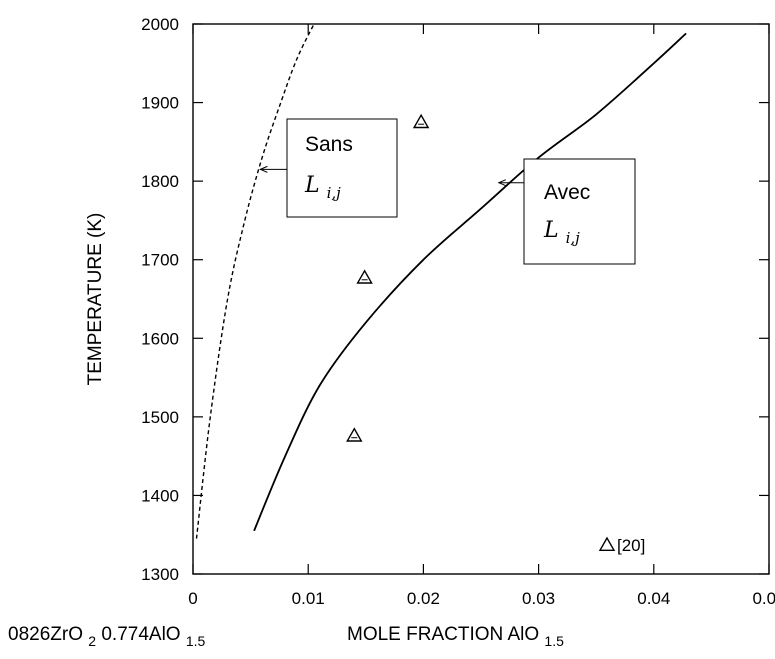  Describe the element at coordinates (342, 168) in the screenshot. I see `annotation-sans-box` at that location.